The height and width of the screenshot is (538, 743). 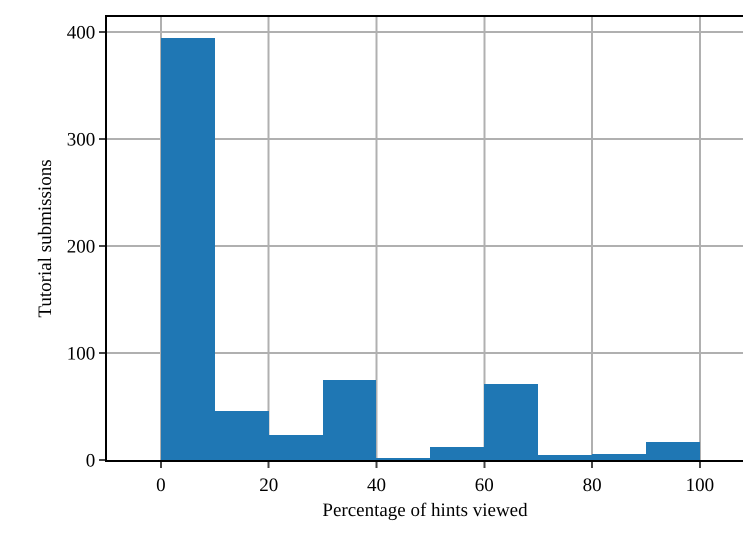 What do you see at coordinates (91, 461) in the screenshot?
I see `y-tick-label: 0` at bounding box center [91, 461].